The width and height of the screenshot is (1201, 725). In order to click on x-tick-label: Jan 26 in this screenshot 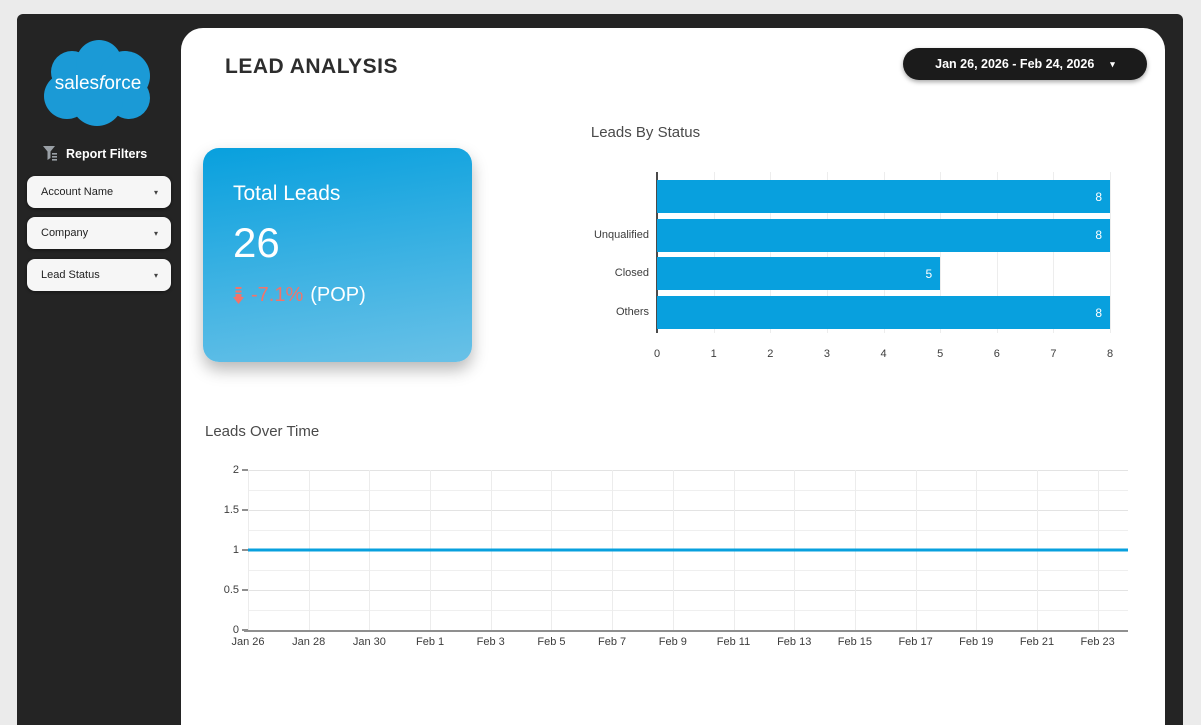, I will do `click(248, 642)`.